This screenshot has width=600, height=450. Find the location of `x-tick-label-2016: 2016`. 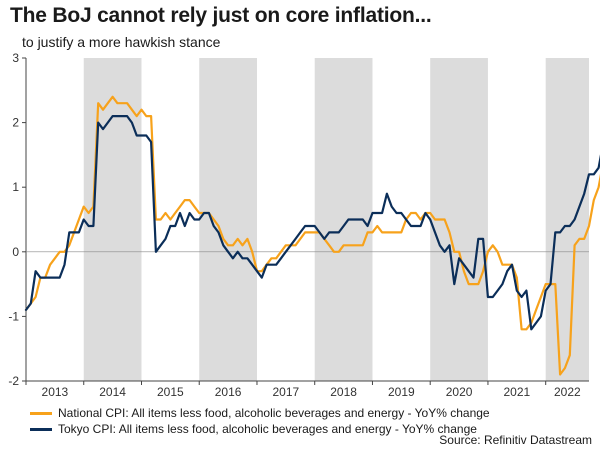

x-tick-label-2016: 2016 is located at coordinates (228, 392).